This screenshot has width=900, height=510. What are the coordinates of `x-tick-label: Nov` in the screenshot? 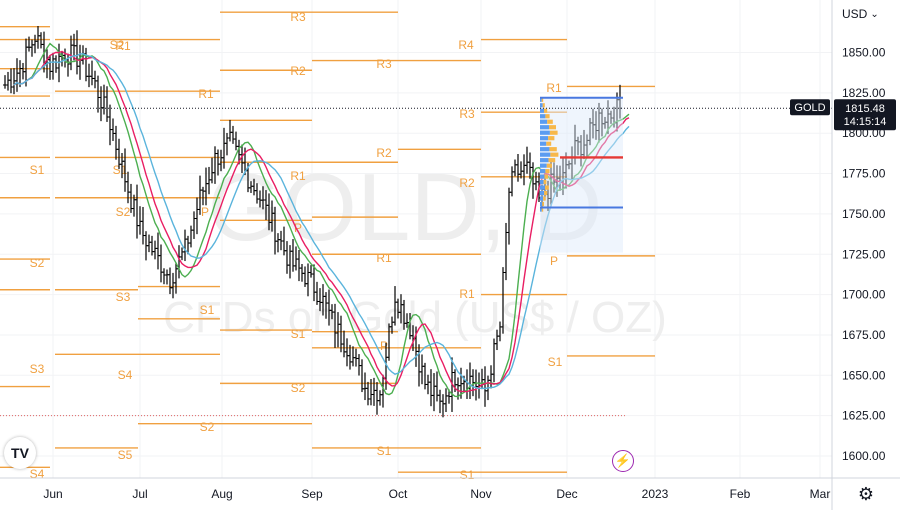 It's located at (480, 494).